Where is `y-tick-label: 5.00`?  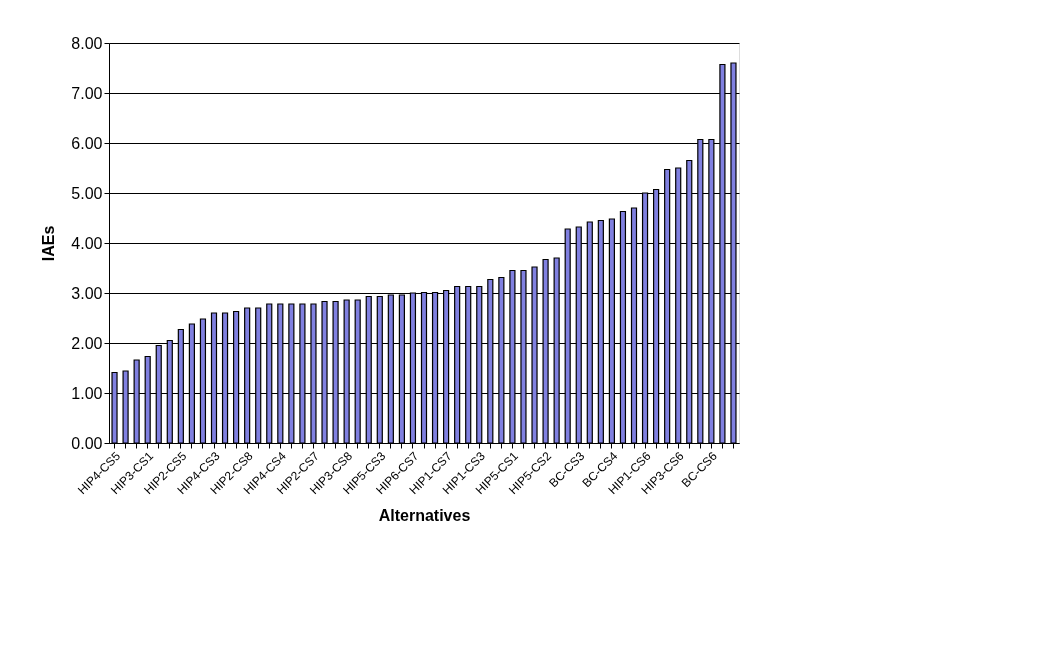
y-tick-label: 5.00 is located at coordinates (87, 193).